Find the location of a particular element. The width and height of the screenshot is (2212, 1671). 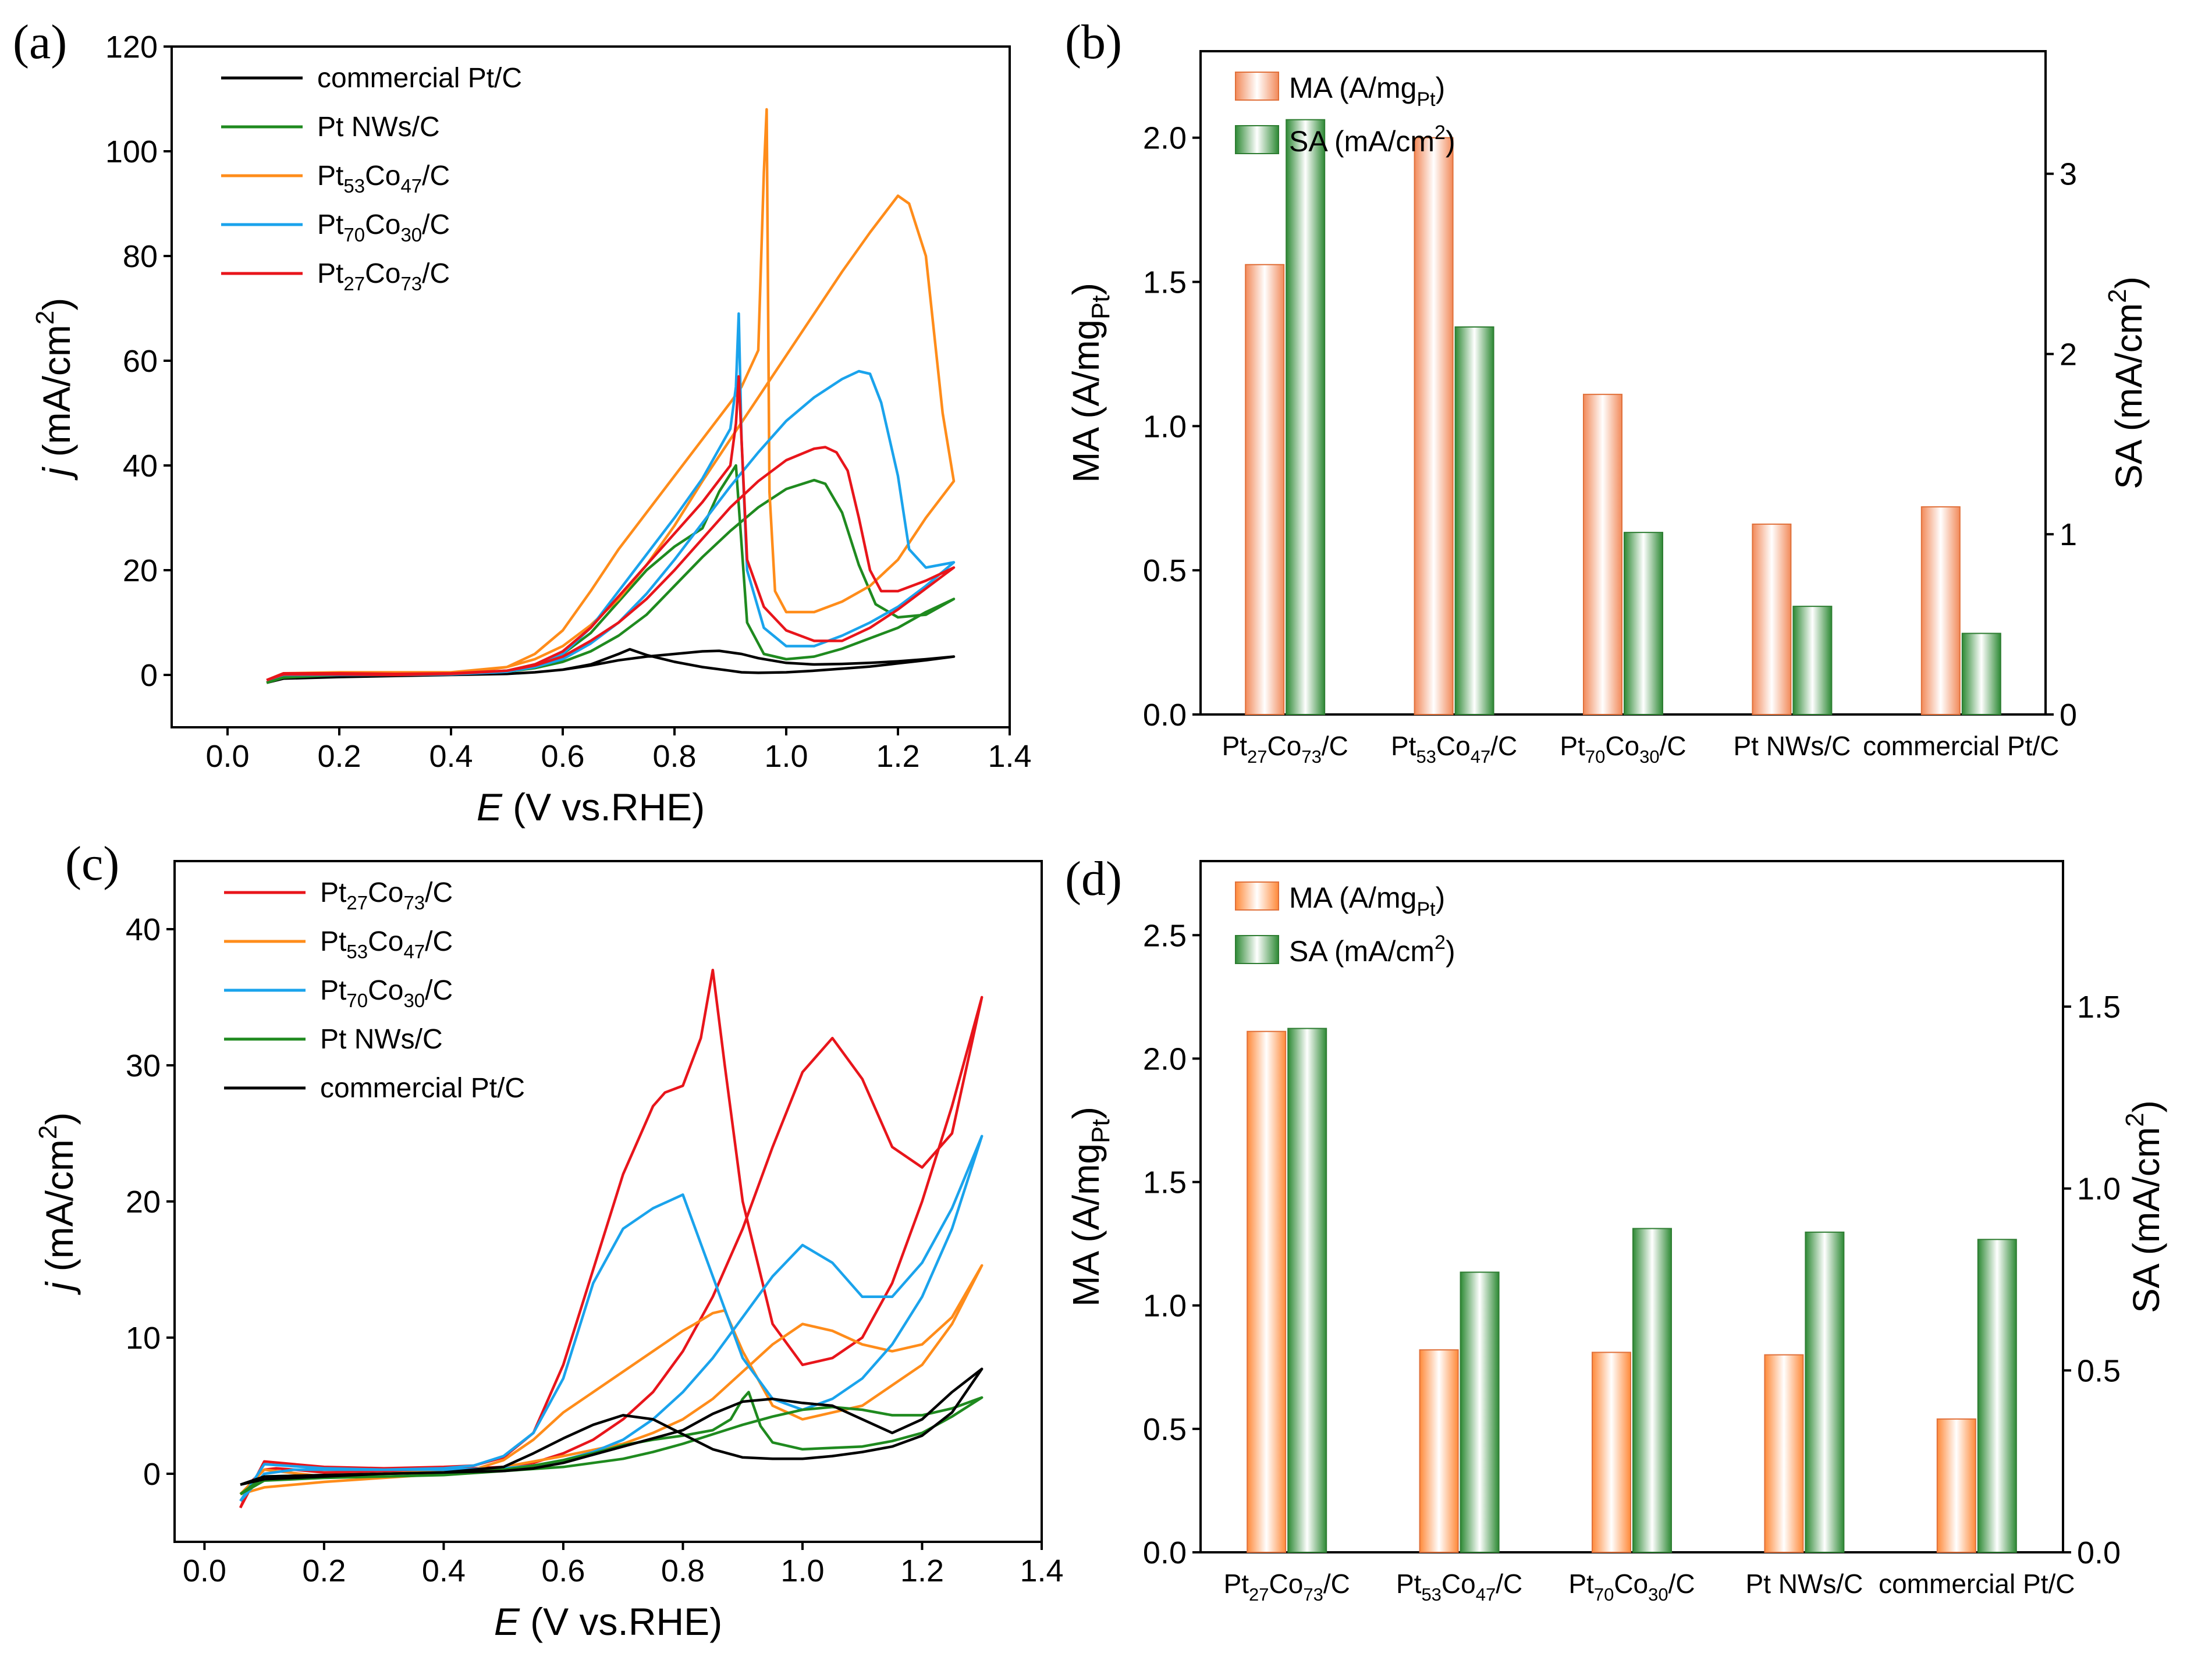

y-right-tick-label: 0 is located at coordinates (2068, 715).